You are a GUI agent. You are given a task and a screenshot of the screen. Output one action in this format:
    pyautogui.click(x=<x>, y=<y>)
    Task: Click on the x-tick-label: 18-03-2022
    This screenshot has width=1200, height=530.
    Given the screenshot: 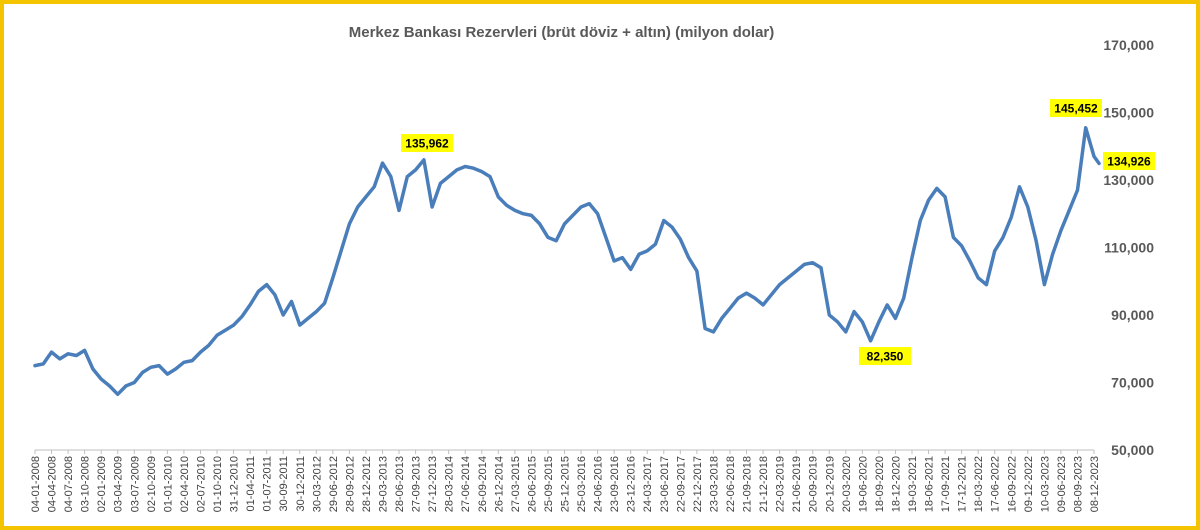 What is the action you would take?
    pyautogui.click(x=979, y=484)
    